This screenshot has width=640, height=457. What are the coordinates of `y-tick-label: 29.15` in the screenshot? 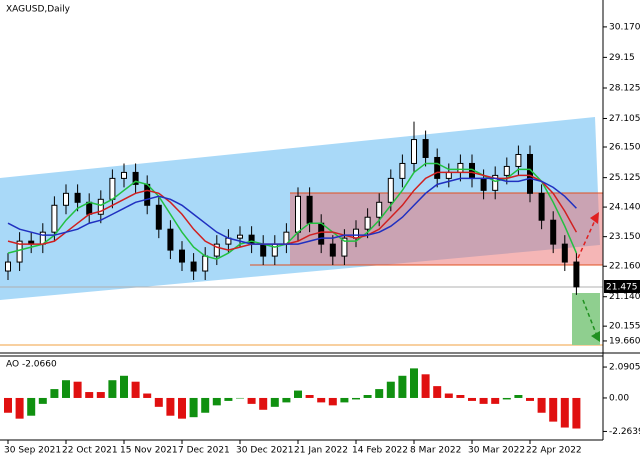 It's located at (622, 58).